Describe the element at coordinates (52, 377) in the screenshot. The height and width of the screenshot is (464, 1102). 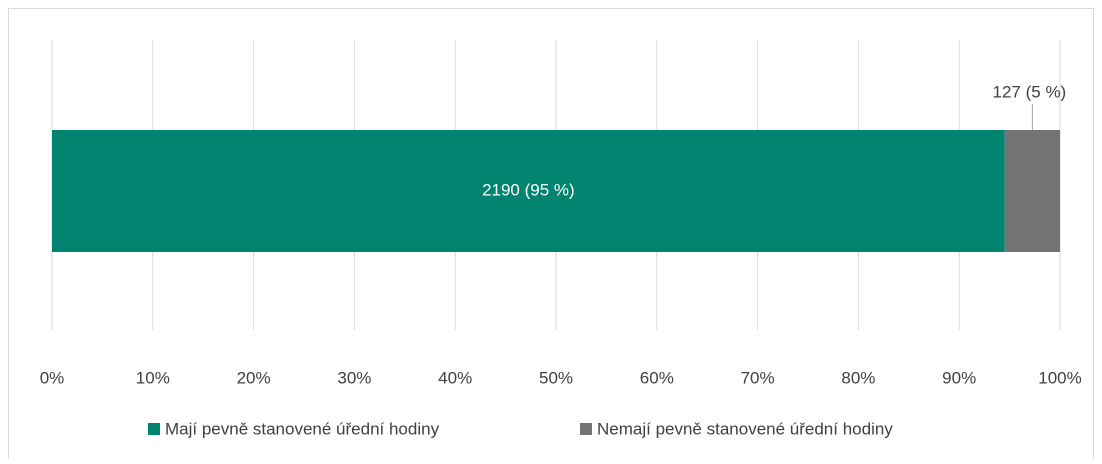
I see `x-tick-label: 0%` at that location.